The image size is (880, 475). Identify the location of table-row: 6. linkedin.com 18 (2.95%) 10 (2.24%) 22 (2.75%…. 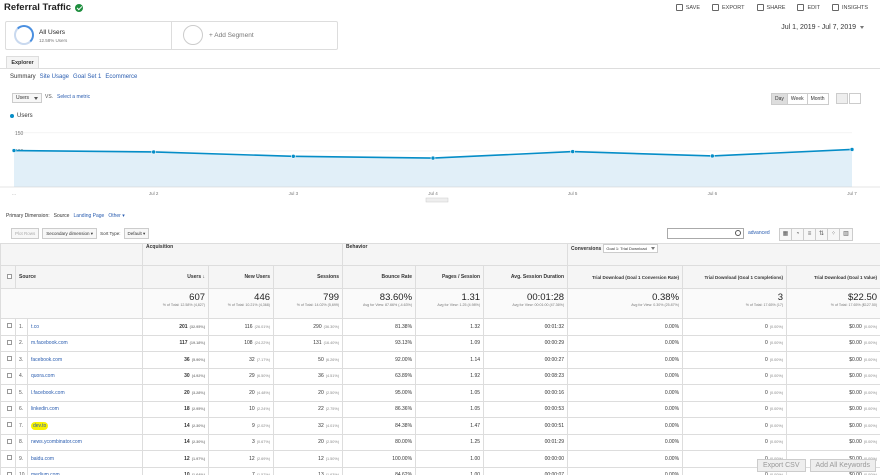
(440, 409).